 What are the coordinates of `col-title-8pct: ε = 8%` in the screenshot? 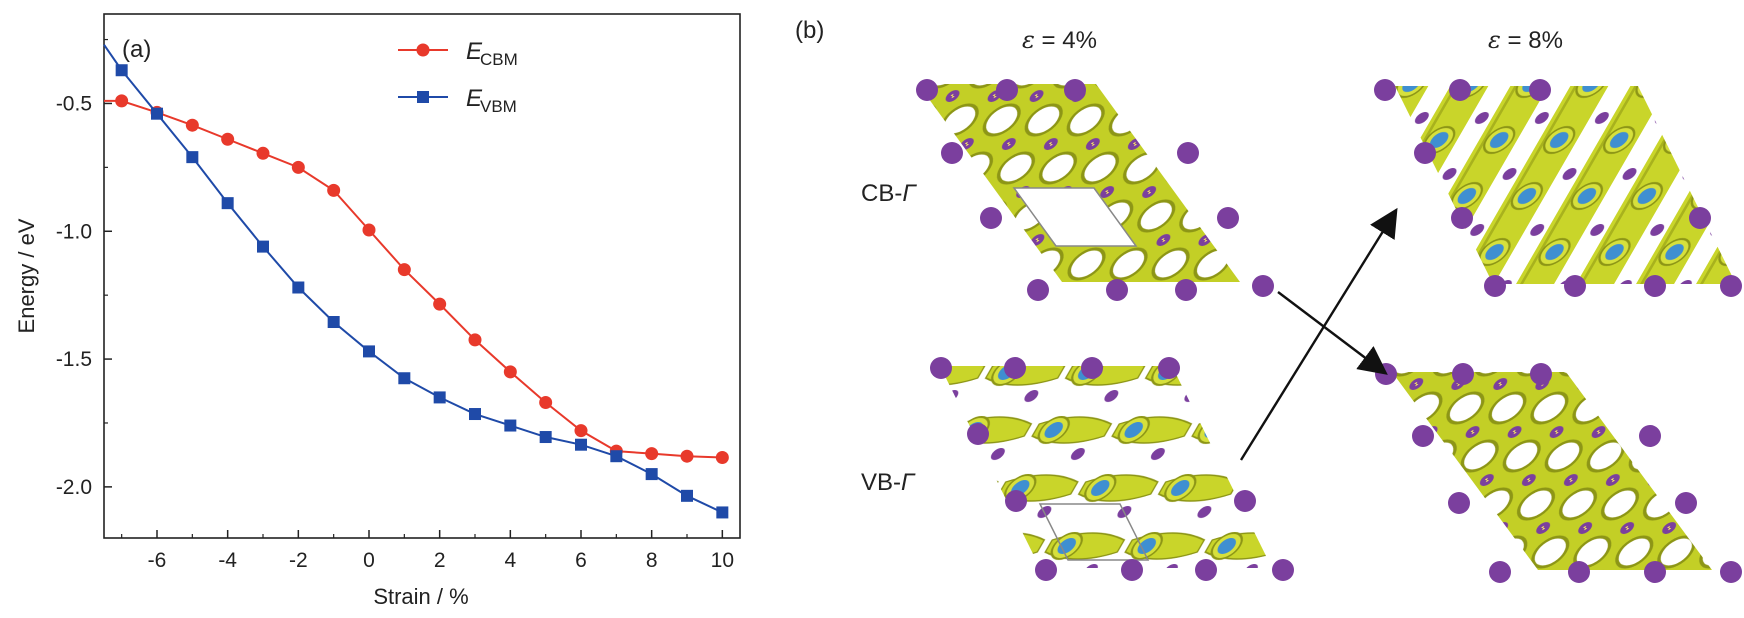 It's located at (1525, 40).